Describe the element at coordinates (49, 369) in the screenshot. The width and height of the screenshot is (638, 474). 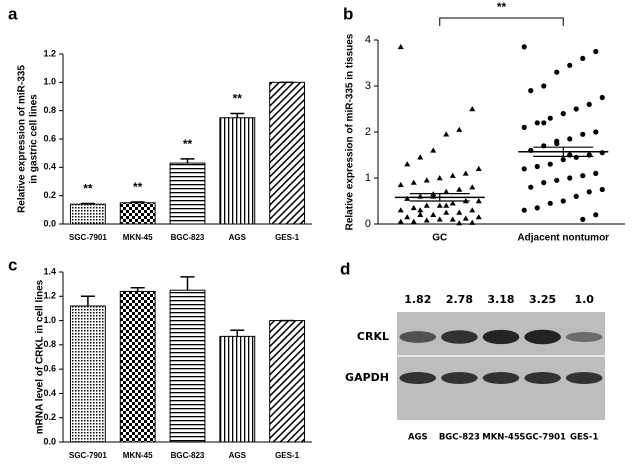
I see `y-tick-label: 0.6` at that location.